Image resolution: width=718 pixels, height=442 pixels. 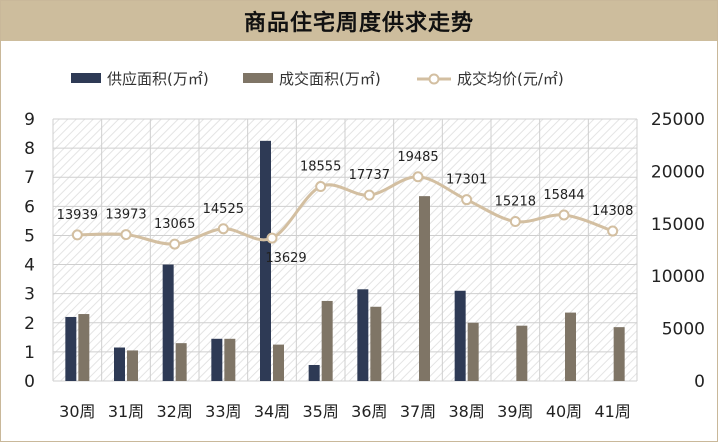 I want to click on y-right-tick-label: 20000, so click(x=678, y=172).